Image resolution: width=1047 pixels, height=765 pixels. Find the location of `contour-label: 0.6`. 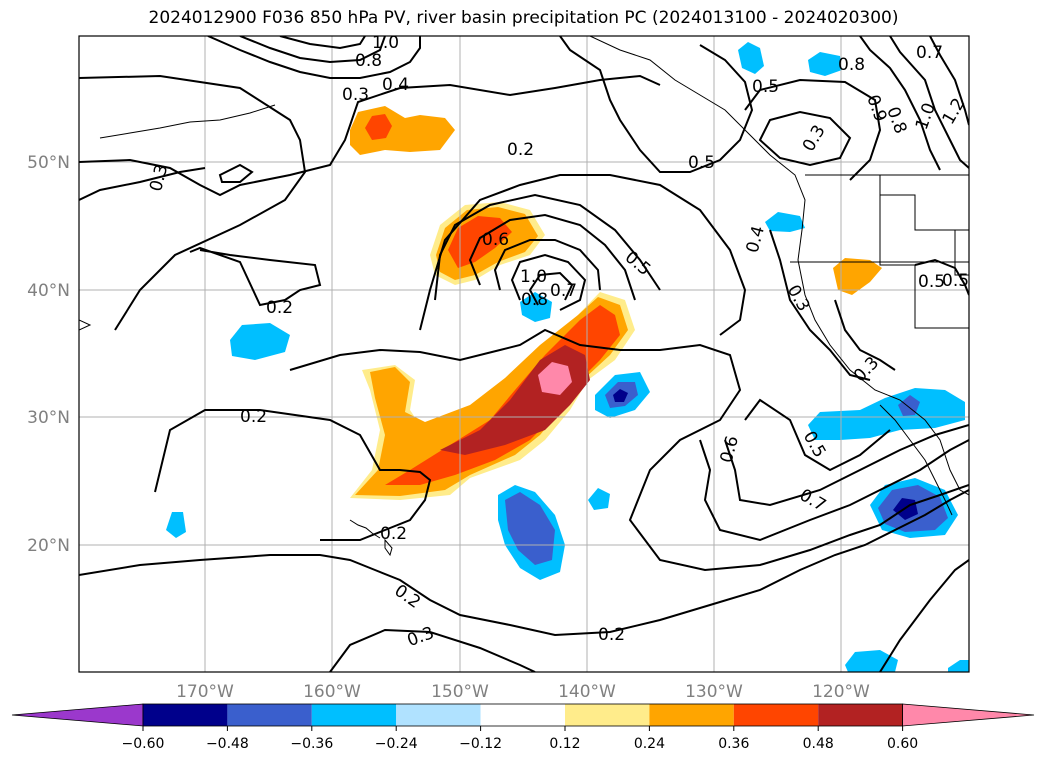

contour-label: 0.6 is located at coordinates (495, 240).